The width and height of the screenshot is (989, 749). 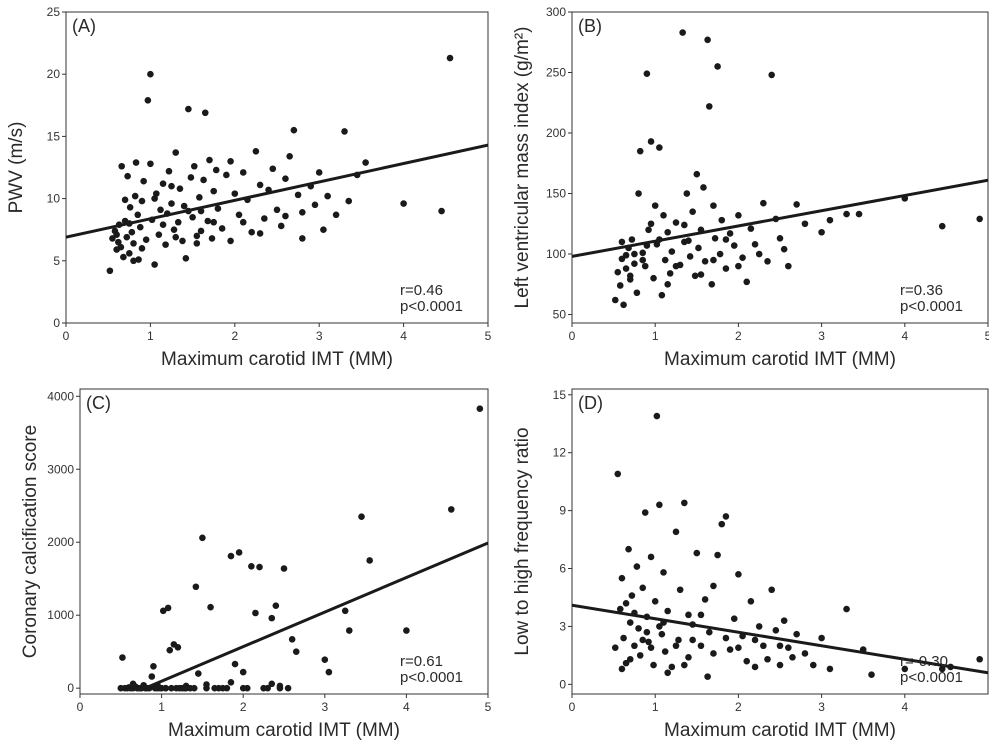 What do you see at coordinates (56, 261) in the screenshot?
I see `y-tick-label: 5` at bounding box center [56, 261].